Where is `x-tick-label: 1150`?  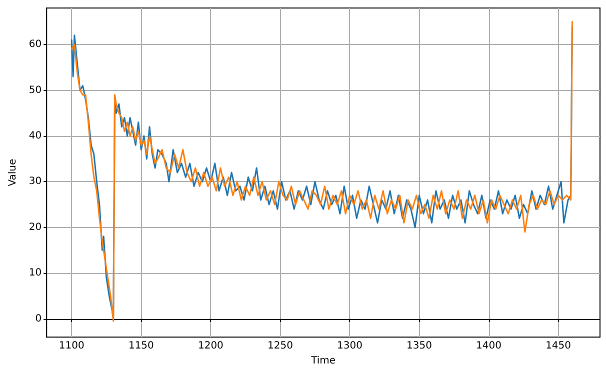 x-tick-label: 1150 is located at coordinates (141, 346).